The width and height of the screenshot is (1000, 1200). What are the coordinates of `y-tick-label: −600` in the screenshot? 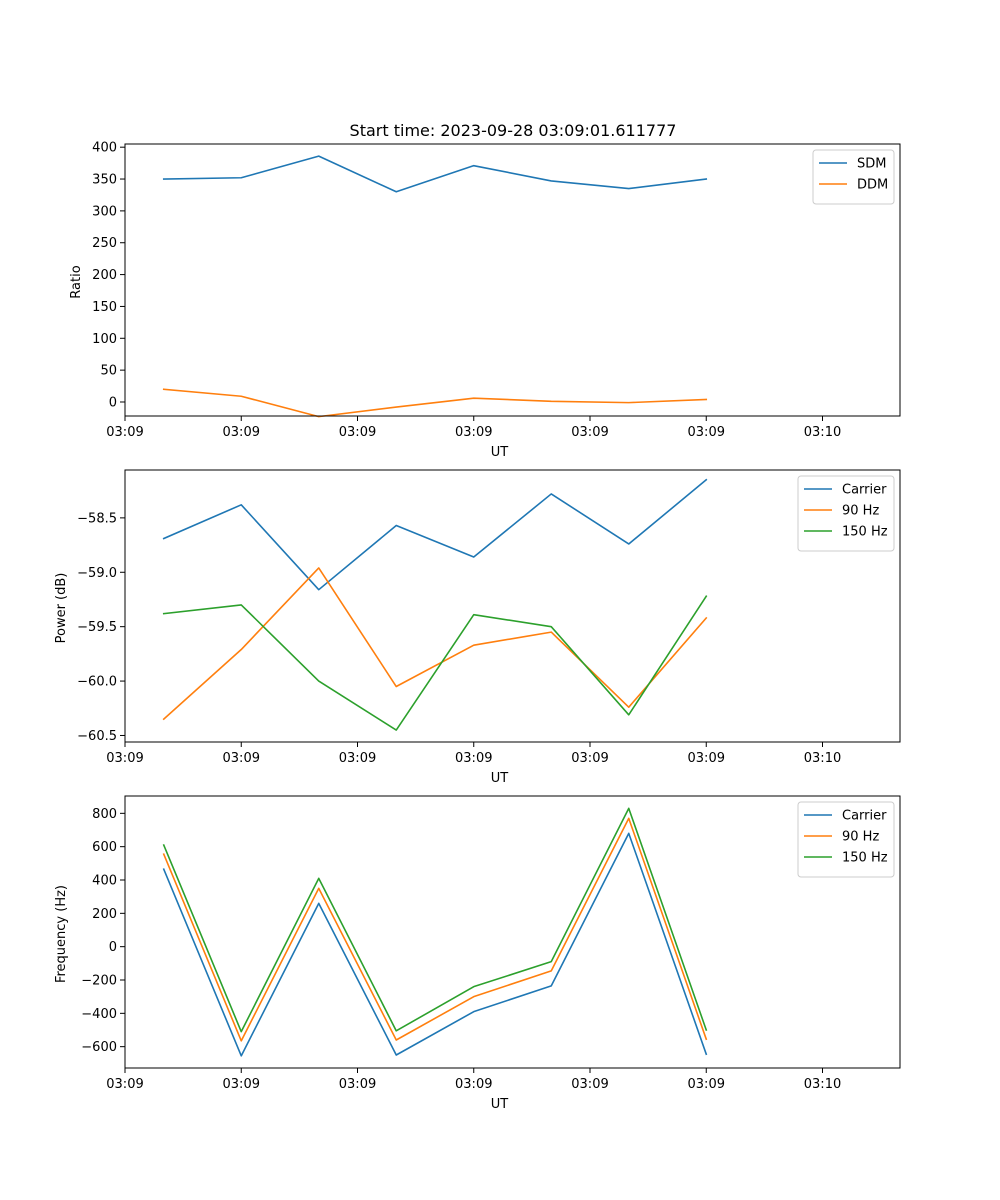 It's located at (99, 1047).